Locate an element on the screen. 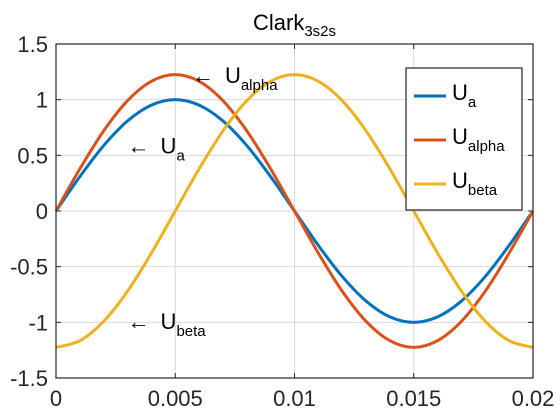 This screenshot has height=420, width=560. y-tick-label: 0 is located at coordinates (42, 211).